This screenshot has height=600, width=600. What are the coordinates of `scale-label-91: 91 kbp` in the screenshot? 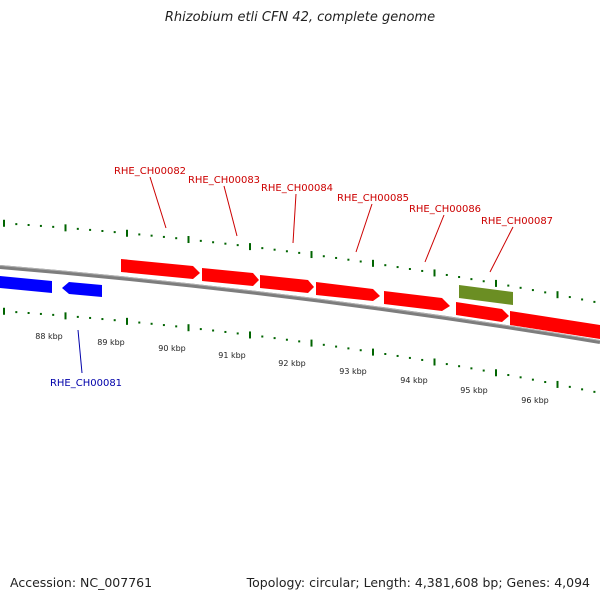 It's located at (232, 355).